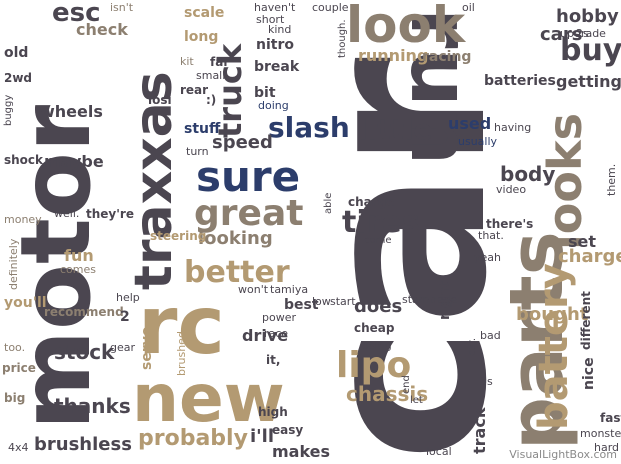 The width and height of the screenshot is (621, 464). Describe the element at coordinates (309, 127) in the screenshot. I see `cloud-word-slash: slash` at that location.